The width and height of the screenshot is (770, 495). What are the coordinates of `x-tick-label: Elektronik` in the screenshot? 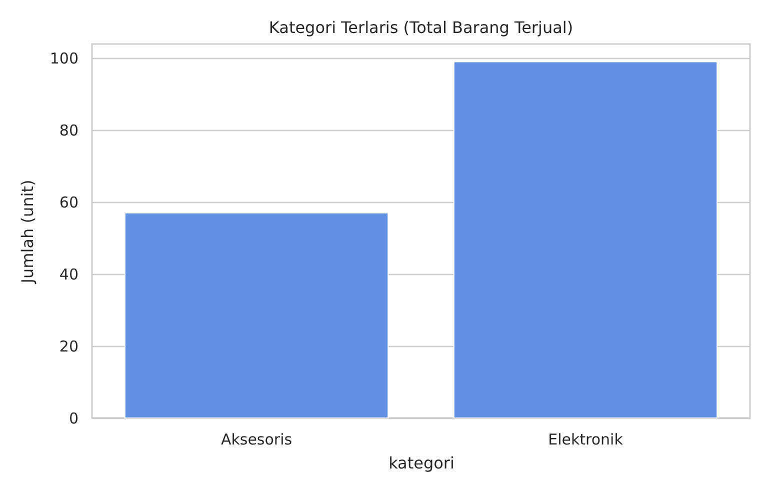 It's located at (586, 439).